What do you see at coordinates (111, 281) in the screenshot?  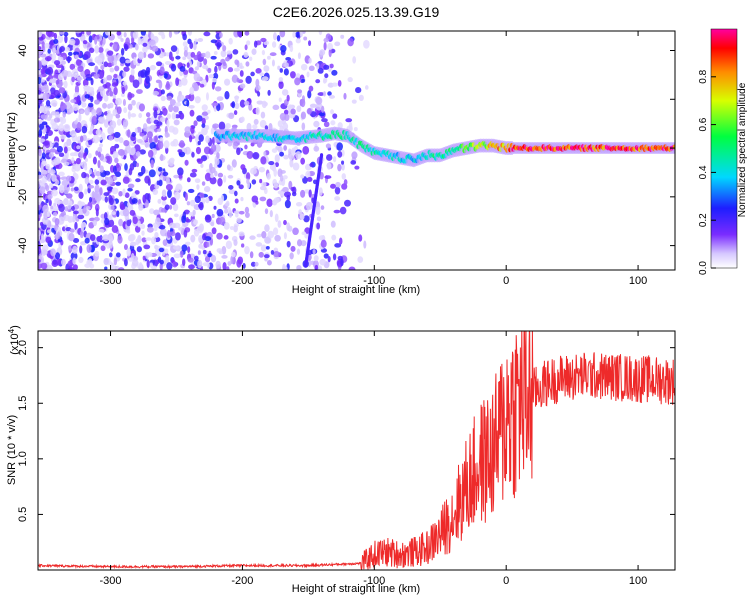 I see `top-x-tick-label: -300` at bounding box center [111, 281].